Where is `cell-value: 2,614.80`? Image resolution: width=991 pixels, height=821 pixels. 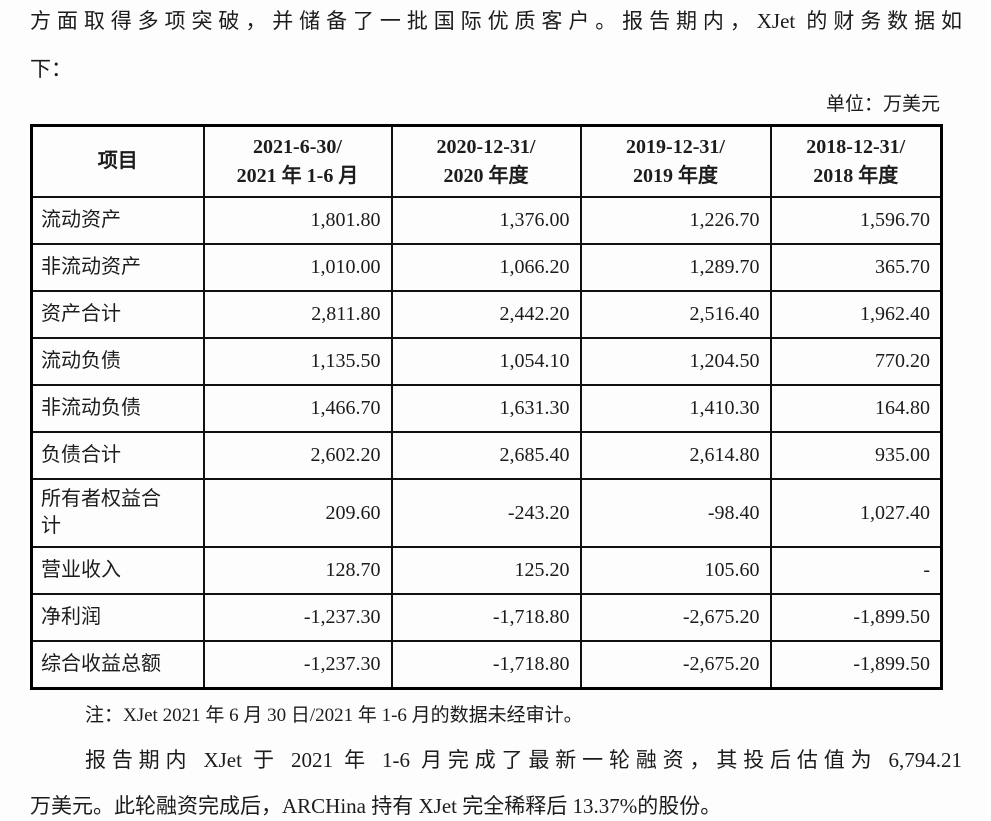 cell-value: 2,614.80 is located at coordinates (675, 455).